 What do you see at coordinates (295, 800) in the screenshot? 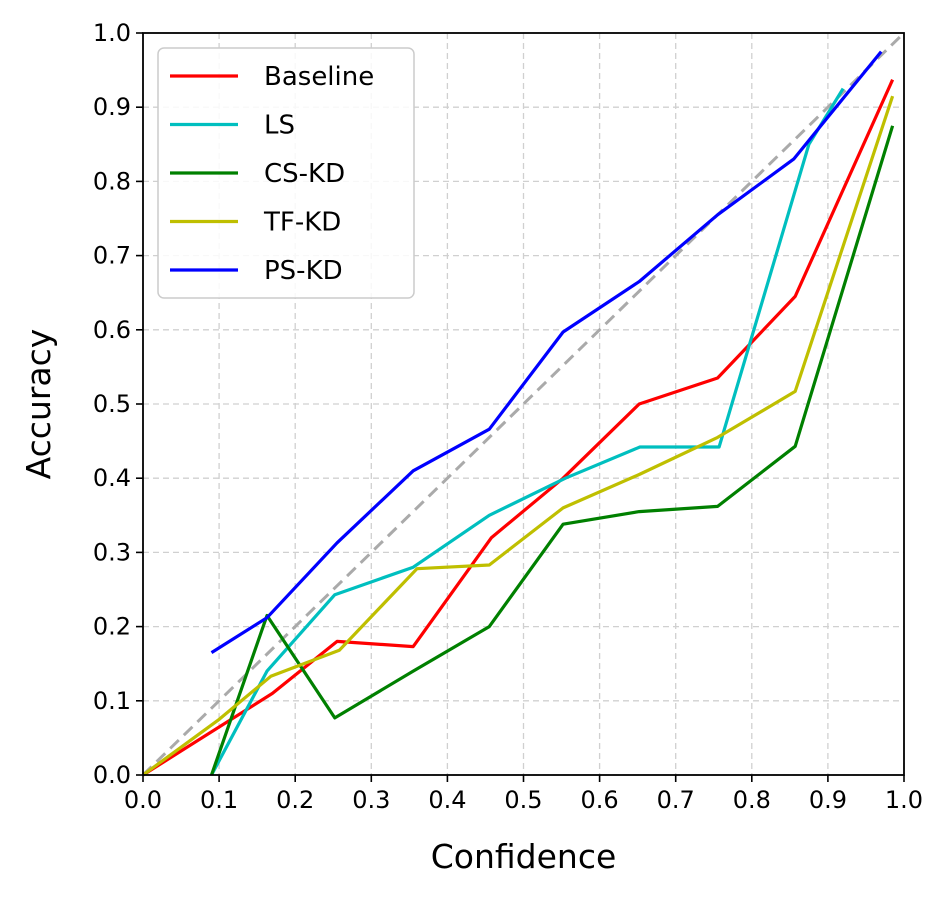
I see `x-tick-label: 0.2` at bounding box center [295, 800].